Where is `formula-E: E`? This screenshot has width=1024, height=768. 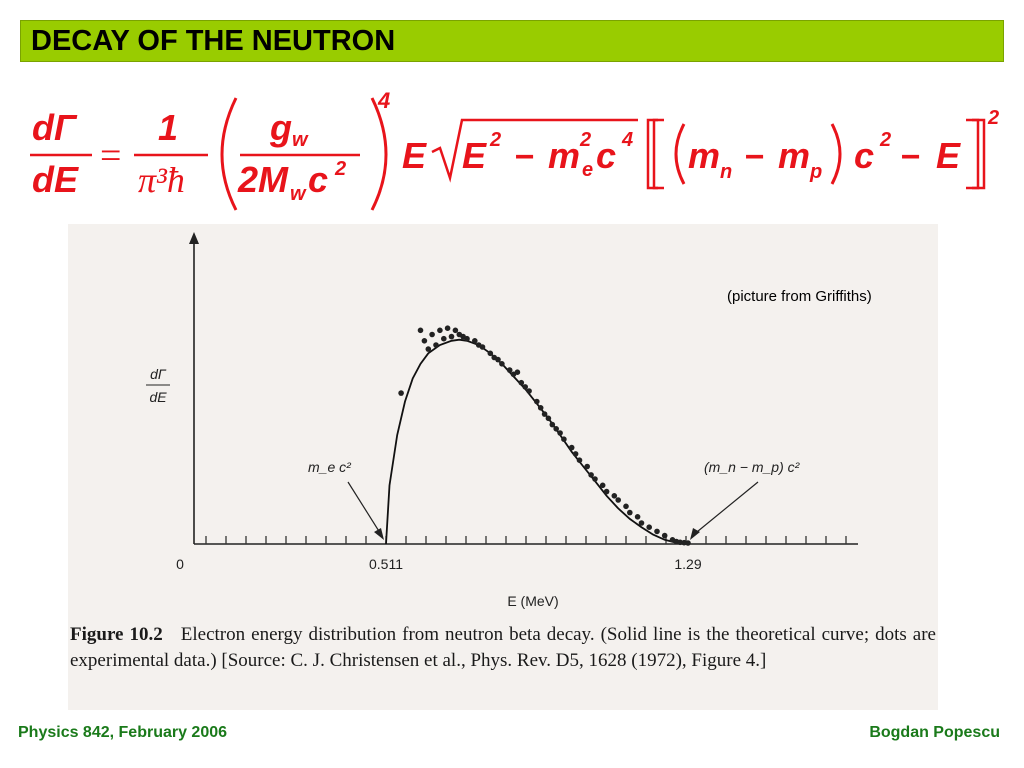 formula-E: E is located at coordinates (414, 155).